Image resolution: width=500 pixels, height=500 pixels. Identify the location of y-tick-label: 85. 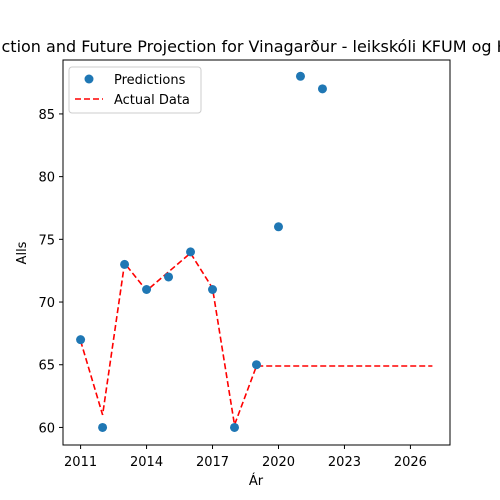
(46, 115).